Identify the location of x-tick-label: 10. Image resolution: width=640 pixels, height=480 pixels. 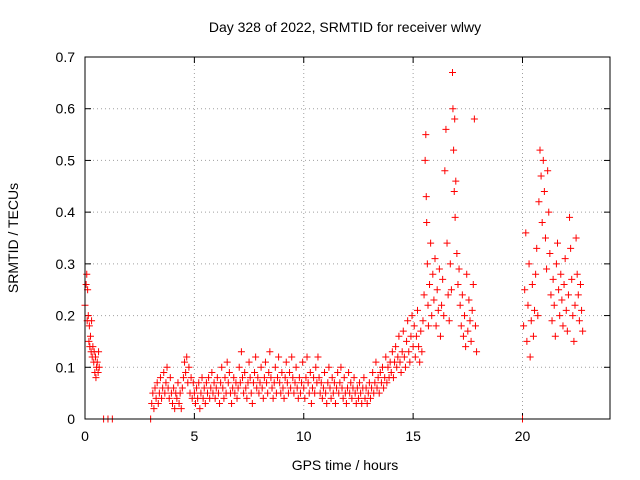
(304, 436).